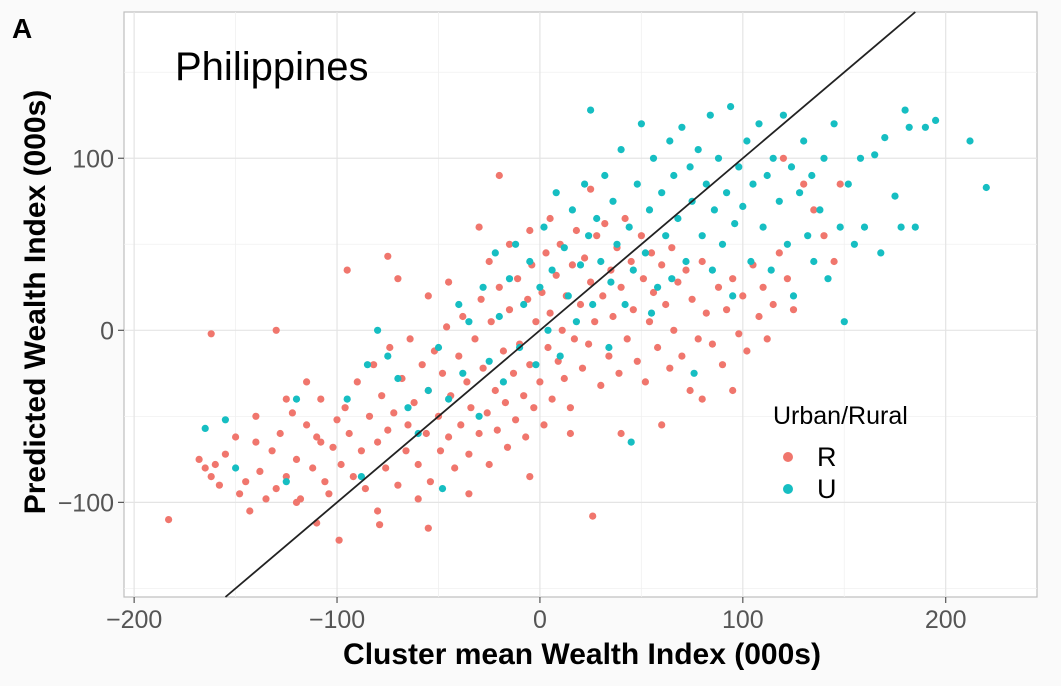  I want to click on x-axis-title: Cluster mean Wealth Index (000s), so click(582, 654).